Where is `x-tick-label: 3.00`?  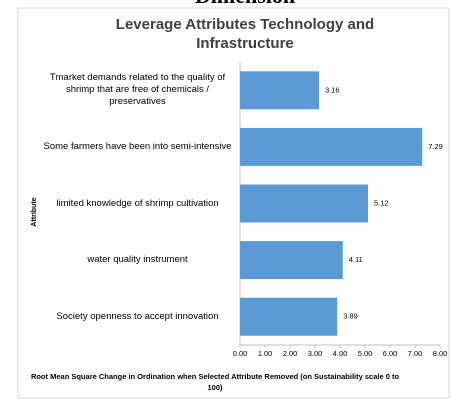 x-tick-label: 3.00 is located at coordinates (315, 353).